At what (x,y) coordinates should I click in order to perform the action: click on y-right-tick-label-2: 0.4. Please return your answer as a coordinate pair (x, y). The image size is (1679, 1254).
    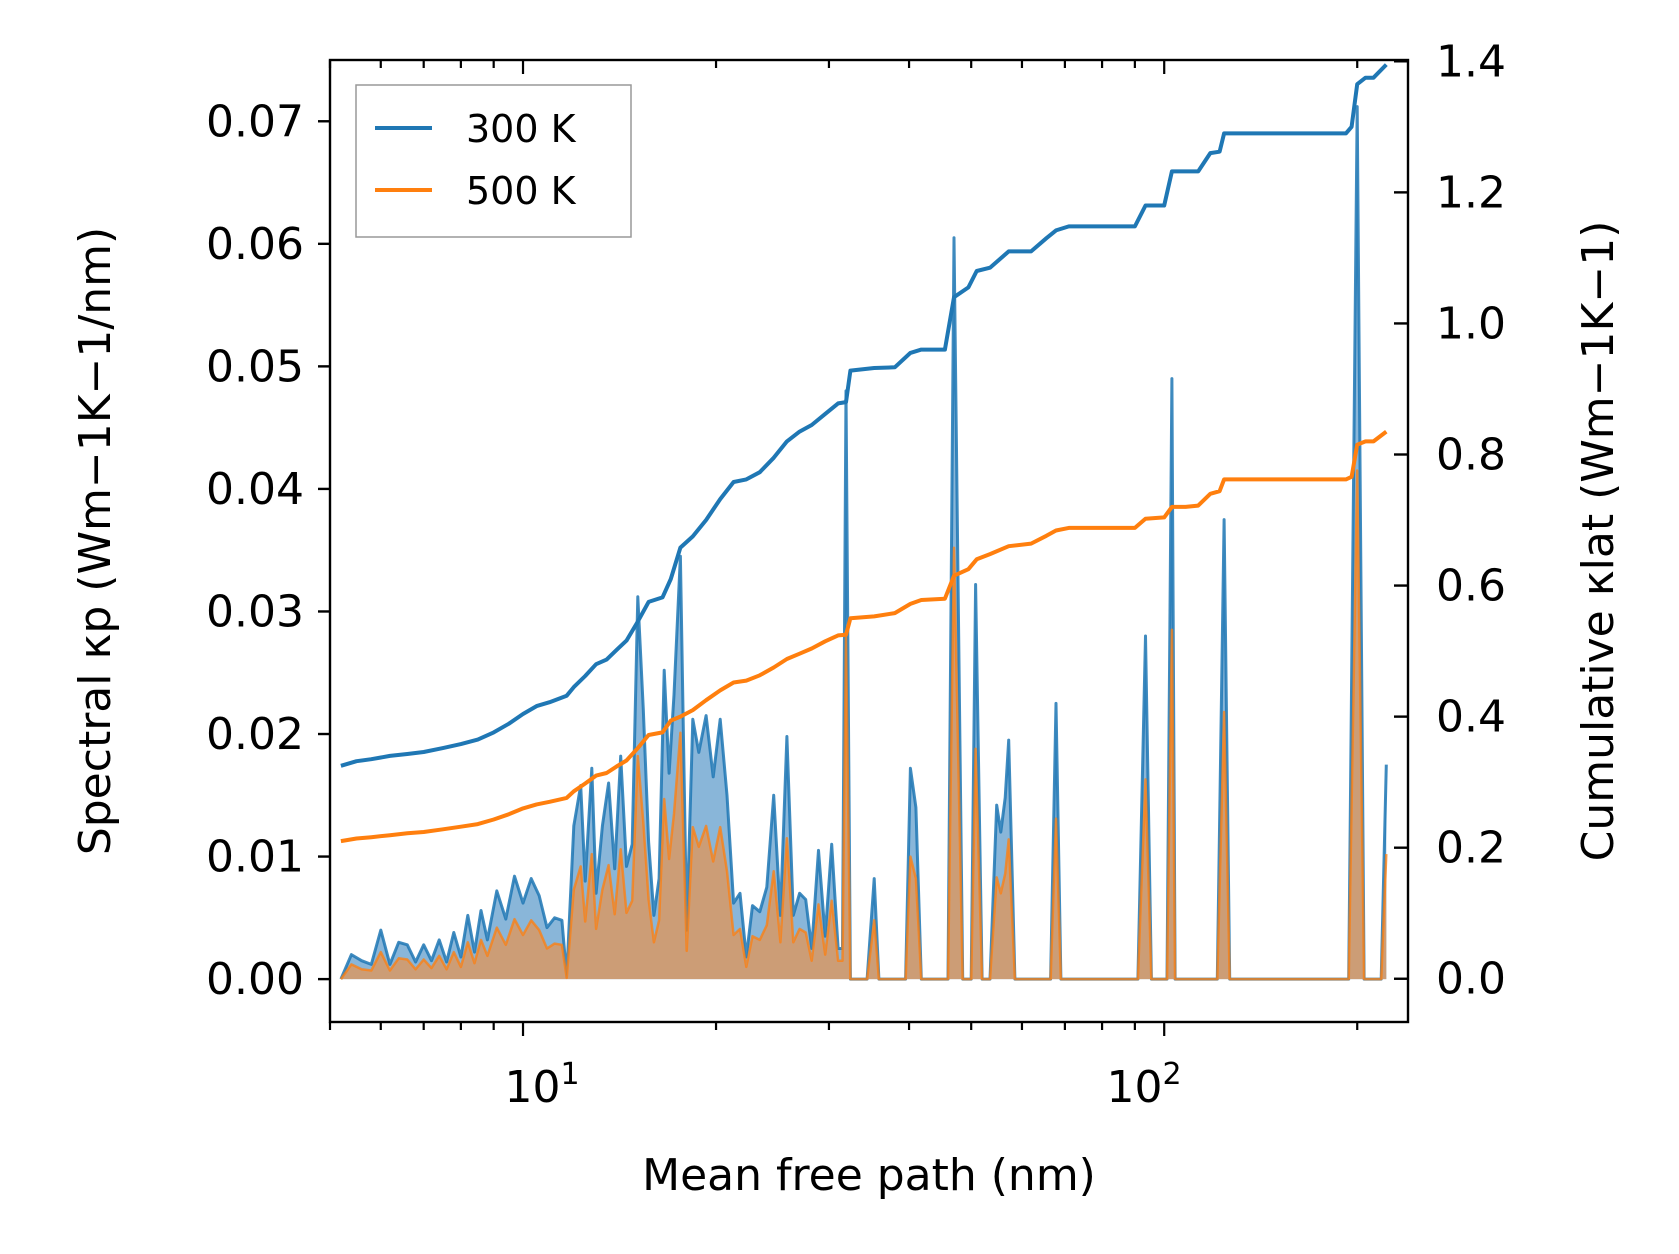
    Looking at the image, I should click on (1471, 717).